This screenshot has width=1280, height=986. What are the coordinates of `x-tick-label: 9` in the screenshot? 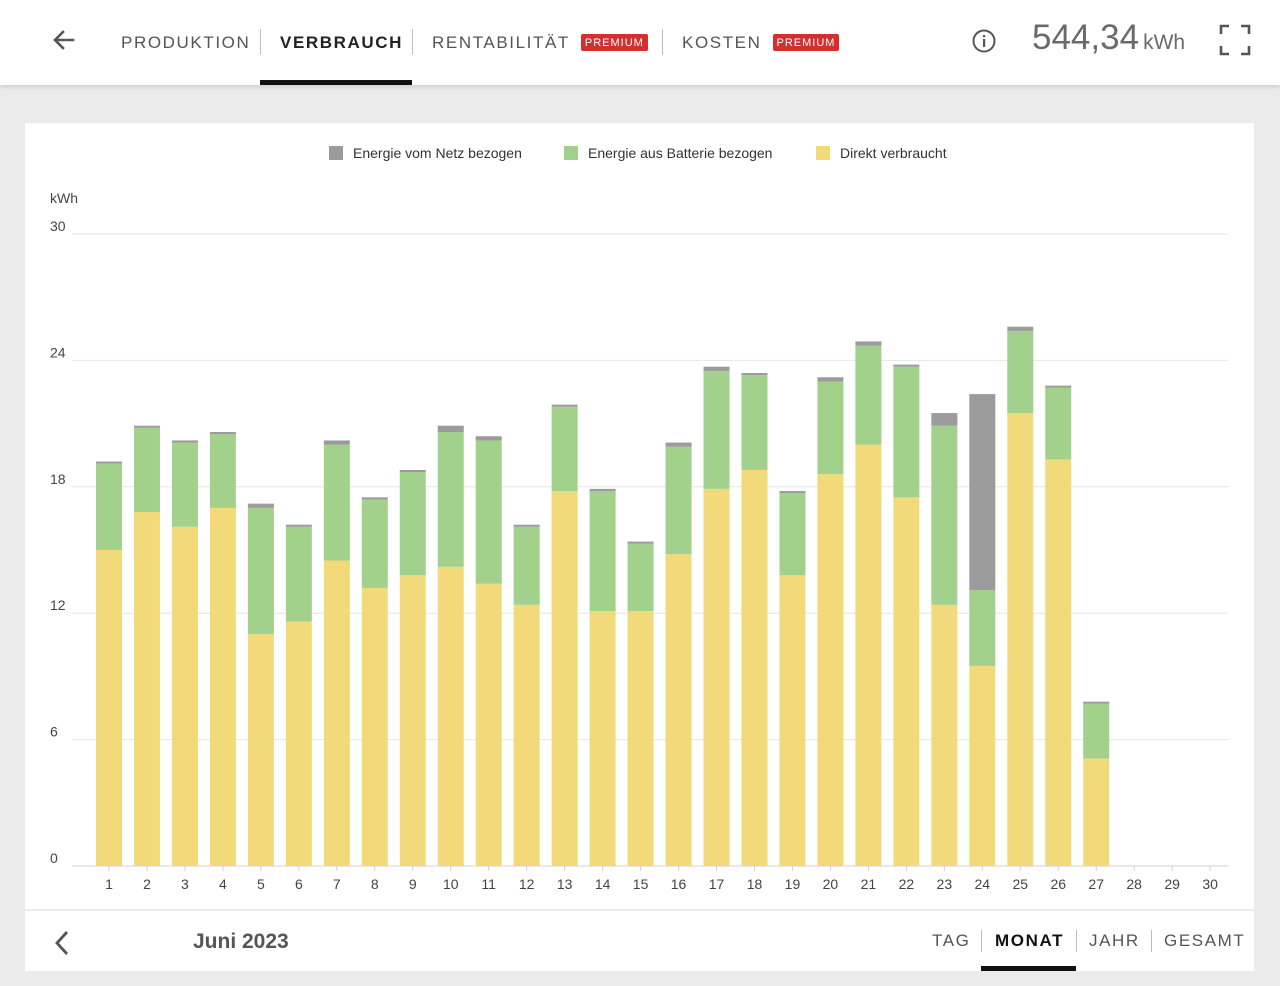 It's located at (413, 884).